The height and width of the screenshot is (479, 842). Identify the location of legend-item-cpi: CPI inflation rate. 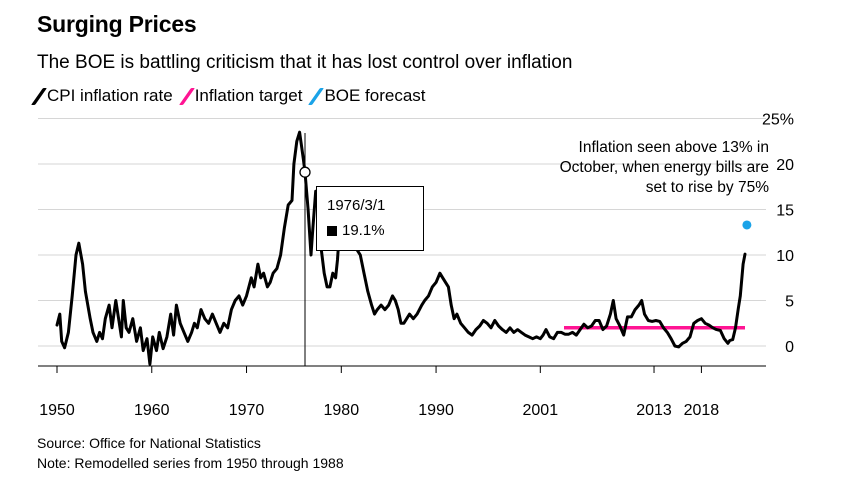
(102, 96).